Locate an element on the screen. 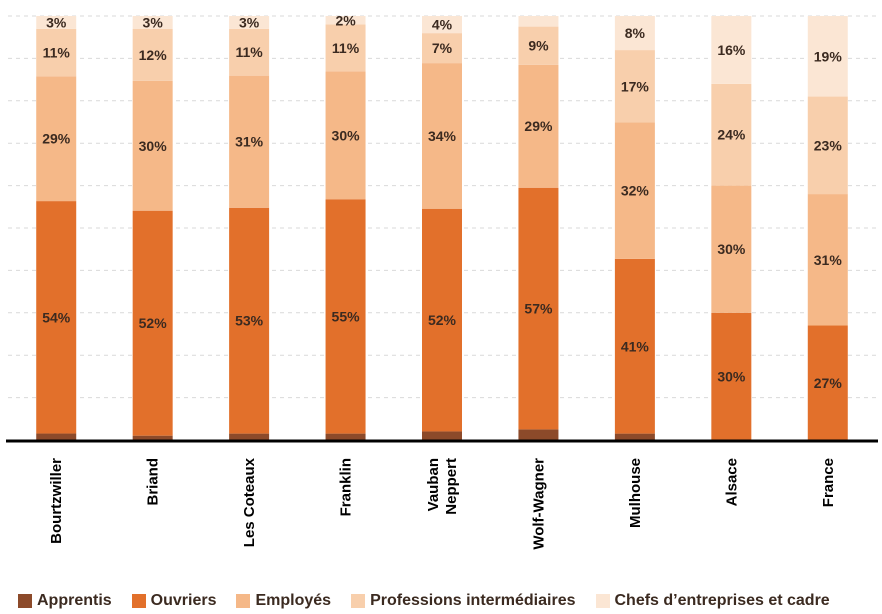 Image resolution: width=882 pixels, height=614 pixels. data-label: 41% is located at coordinates (635, 346).